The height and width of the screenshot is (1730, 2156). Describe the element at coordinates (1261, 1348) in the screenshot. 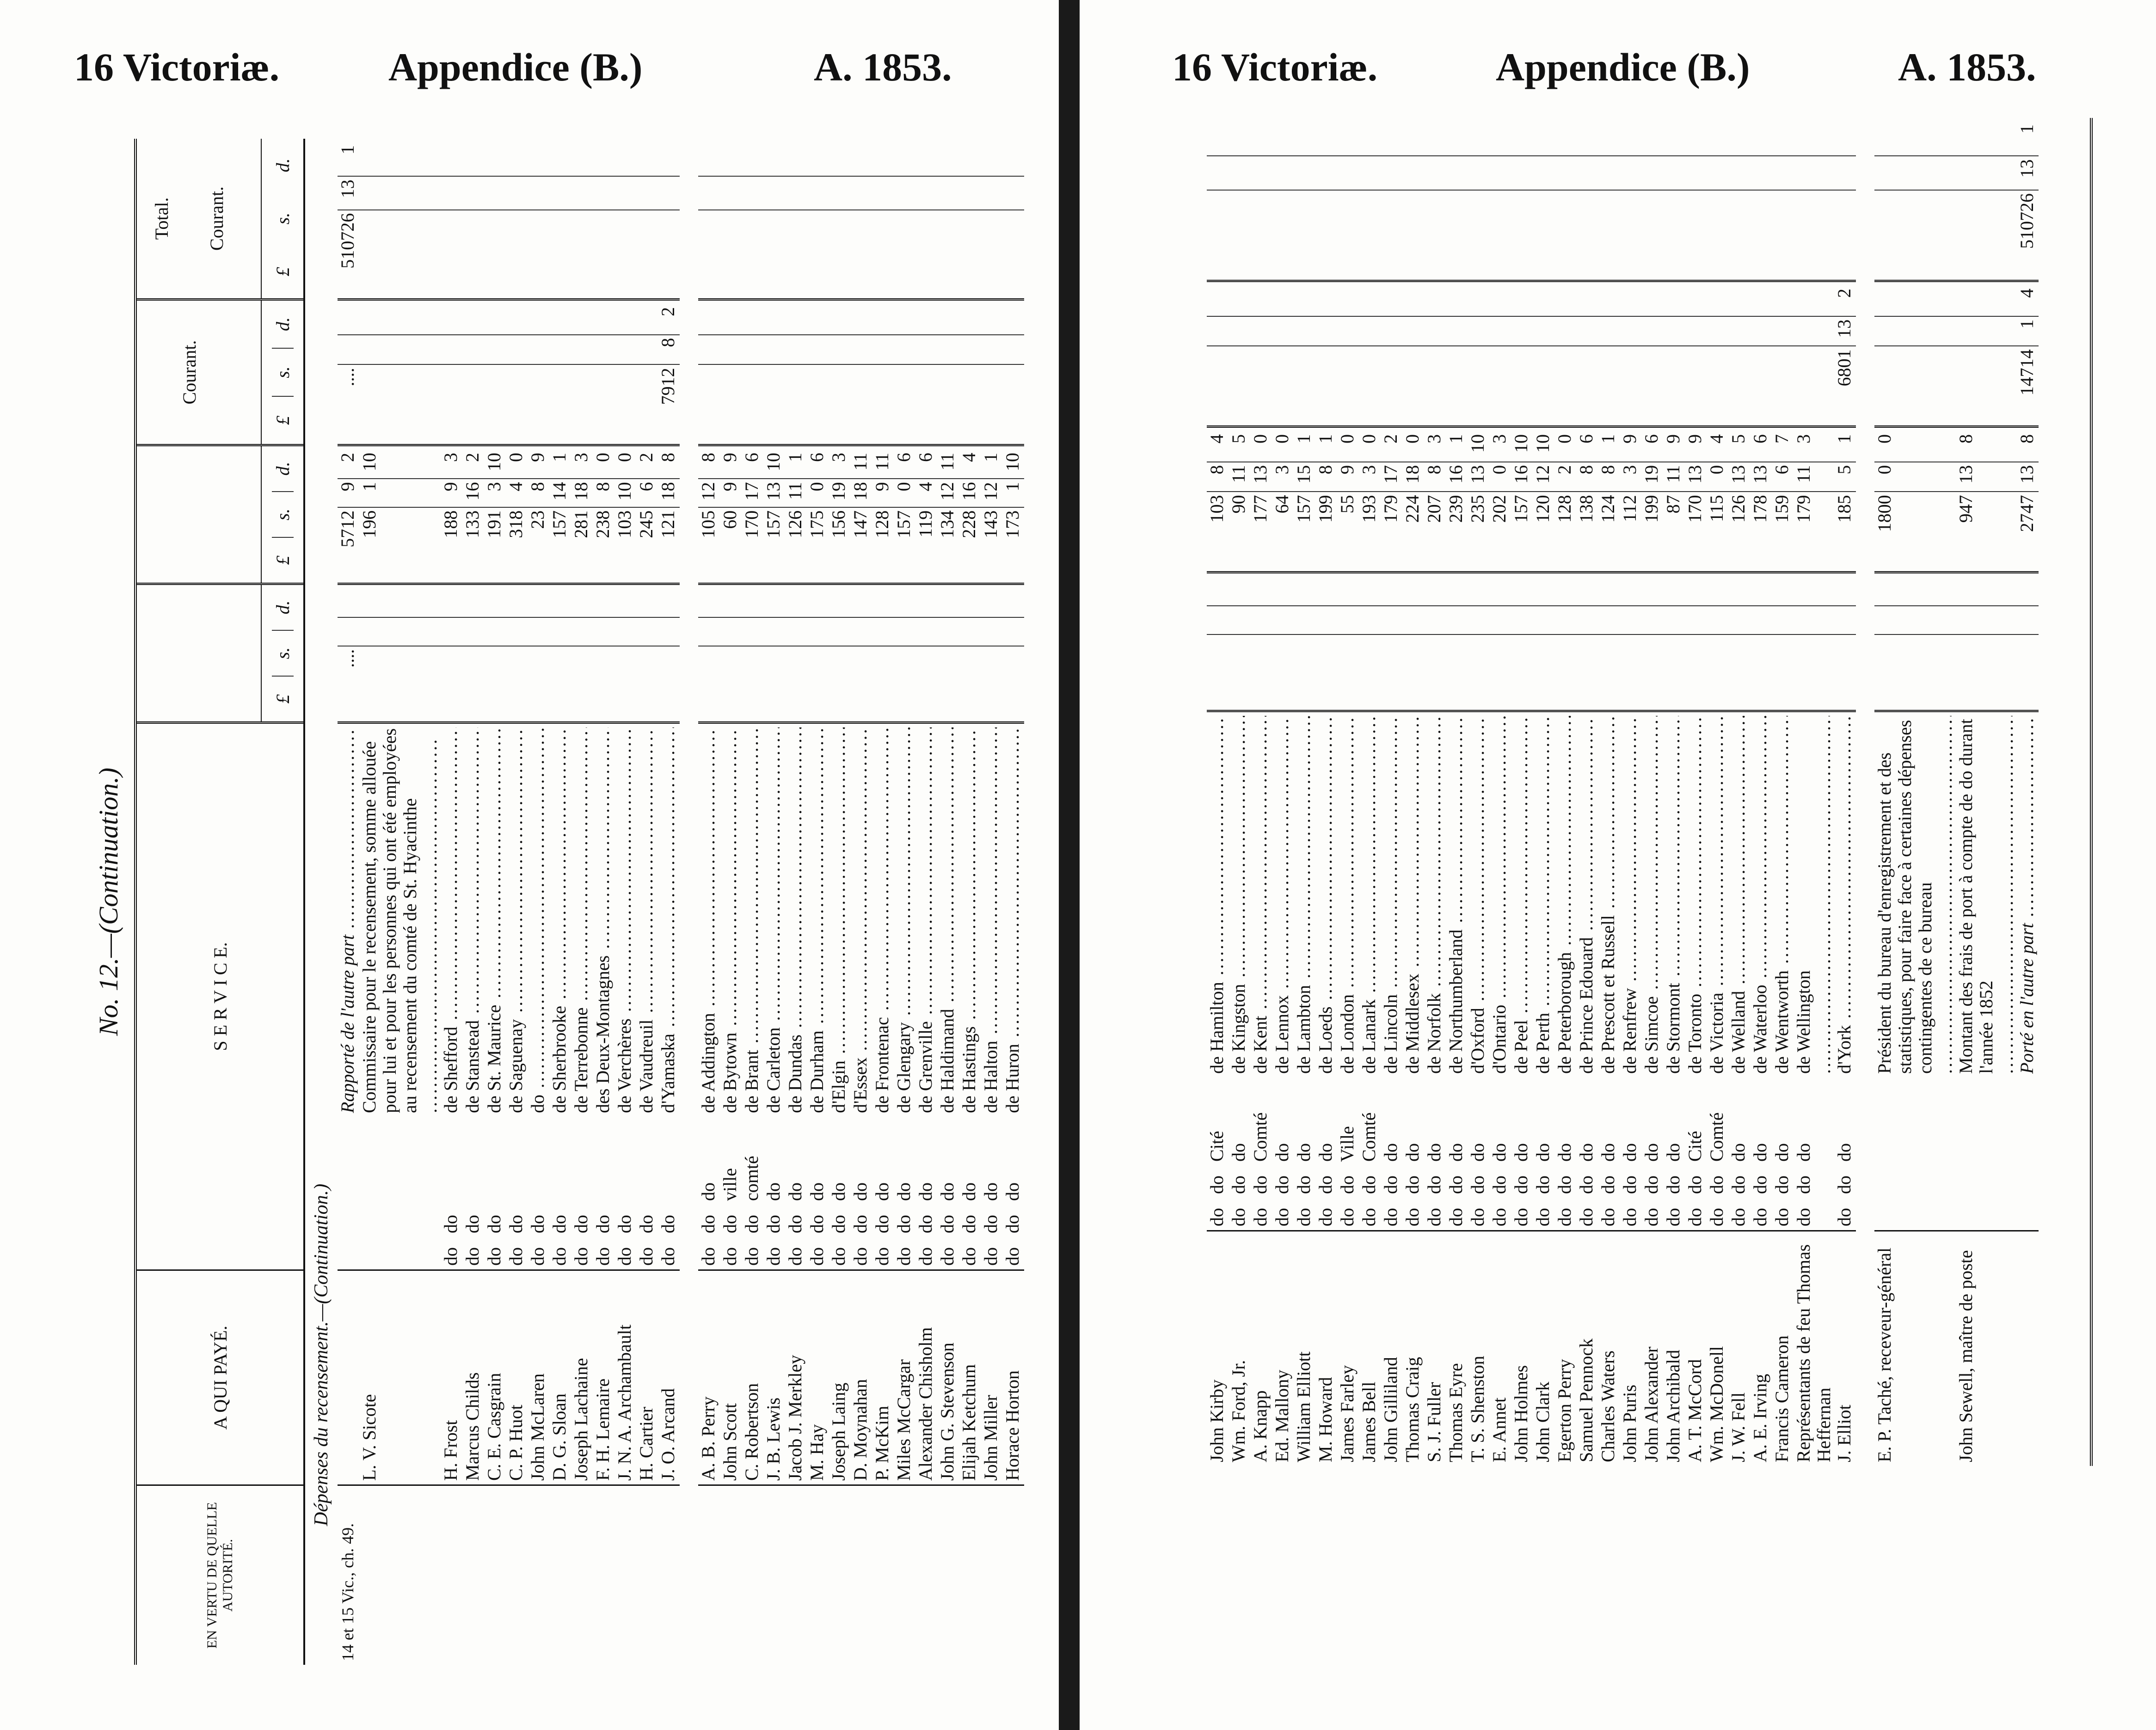

I see `payee-cell: A. Knapp` at that location.